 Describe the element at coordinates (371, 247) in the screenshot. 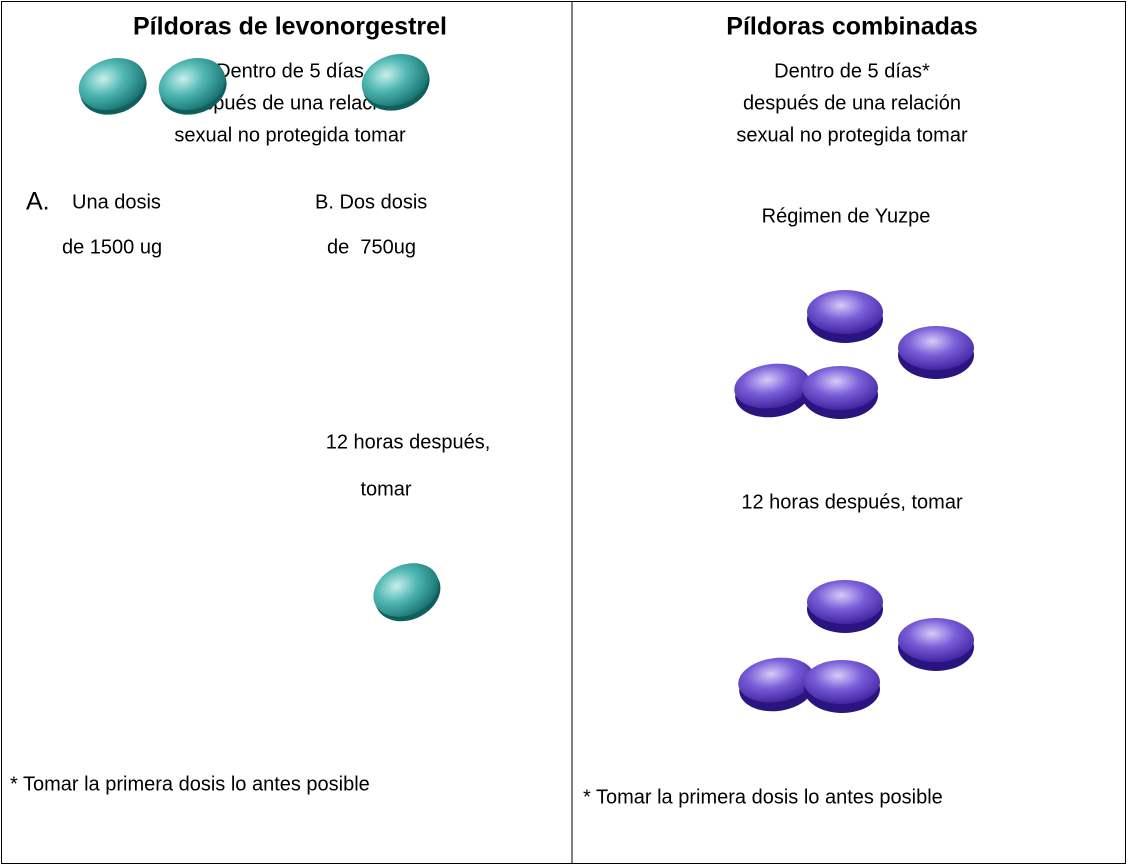

I see `option-text: de 750ug` at that location.